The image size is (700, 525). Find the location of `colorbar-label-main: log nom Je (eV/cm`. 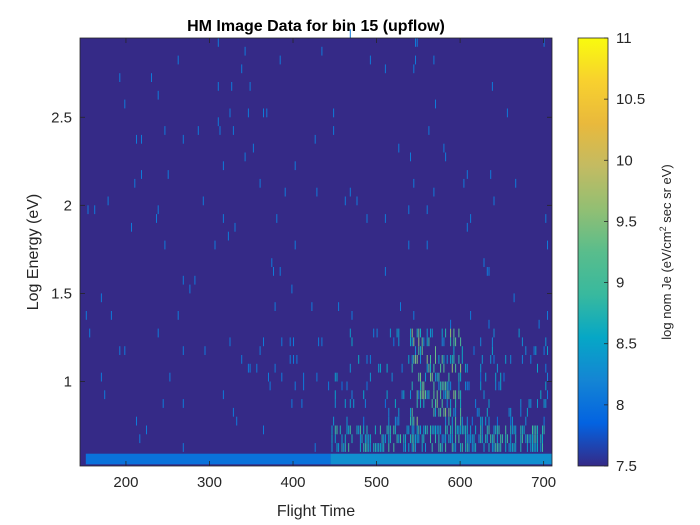

colorbar-label-main: log nom Je (eV/cm is located at coordinates (666, 285).